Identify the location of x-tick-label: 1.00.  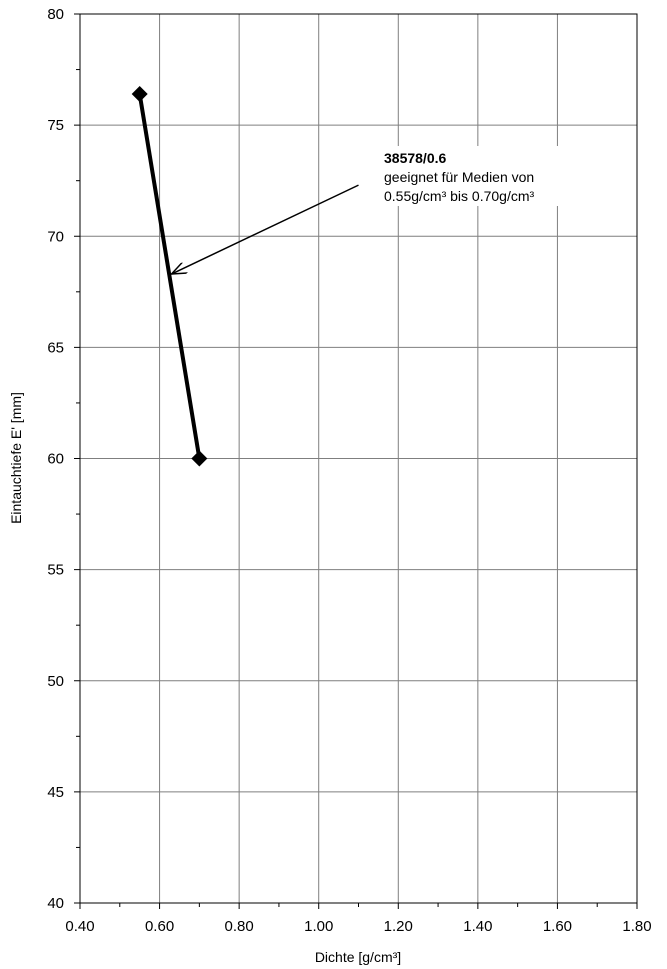
(318, 926).